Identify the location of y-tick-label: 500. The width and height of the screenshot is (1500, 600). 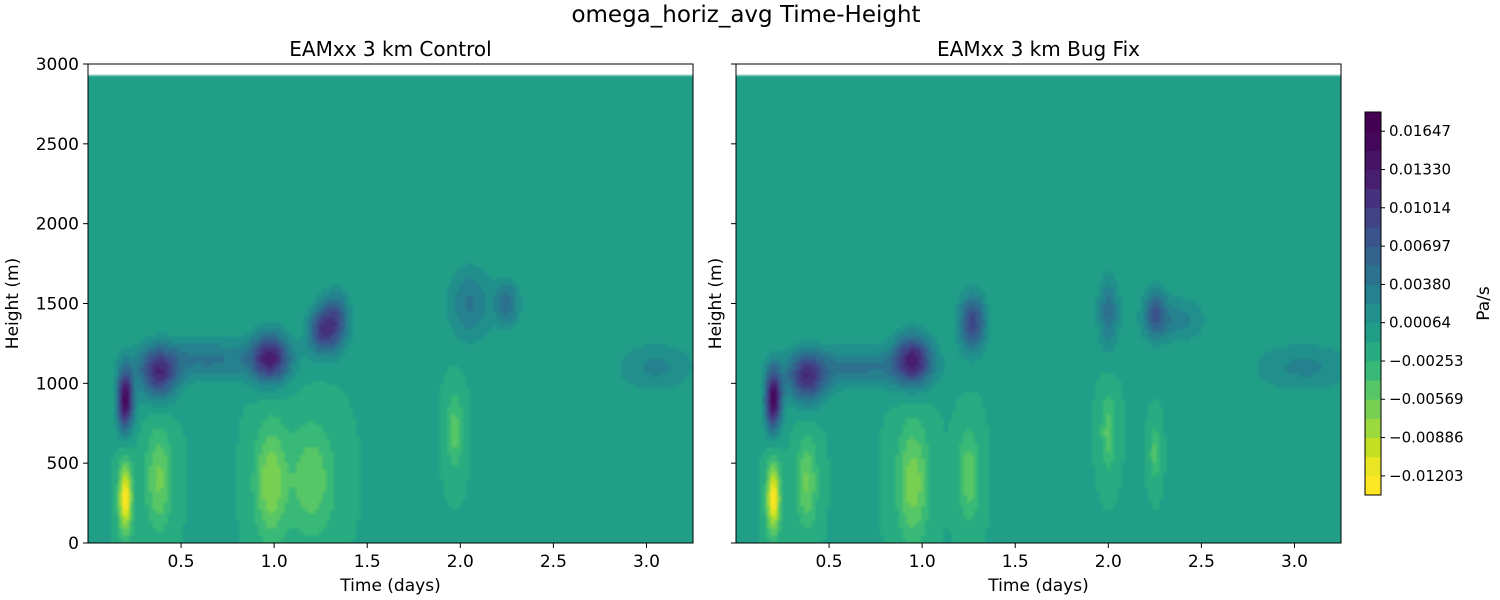
(63, 464).